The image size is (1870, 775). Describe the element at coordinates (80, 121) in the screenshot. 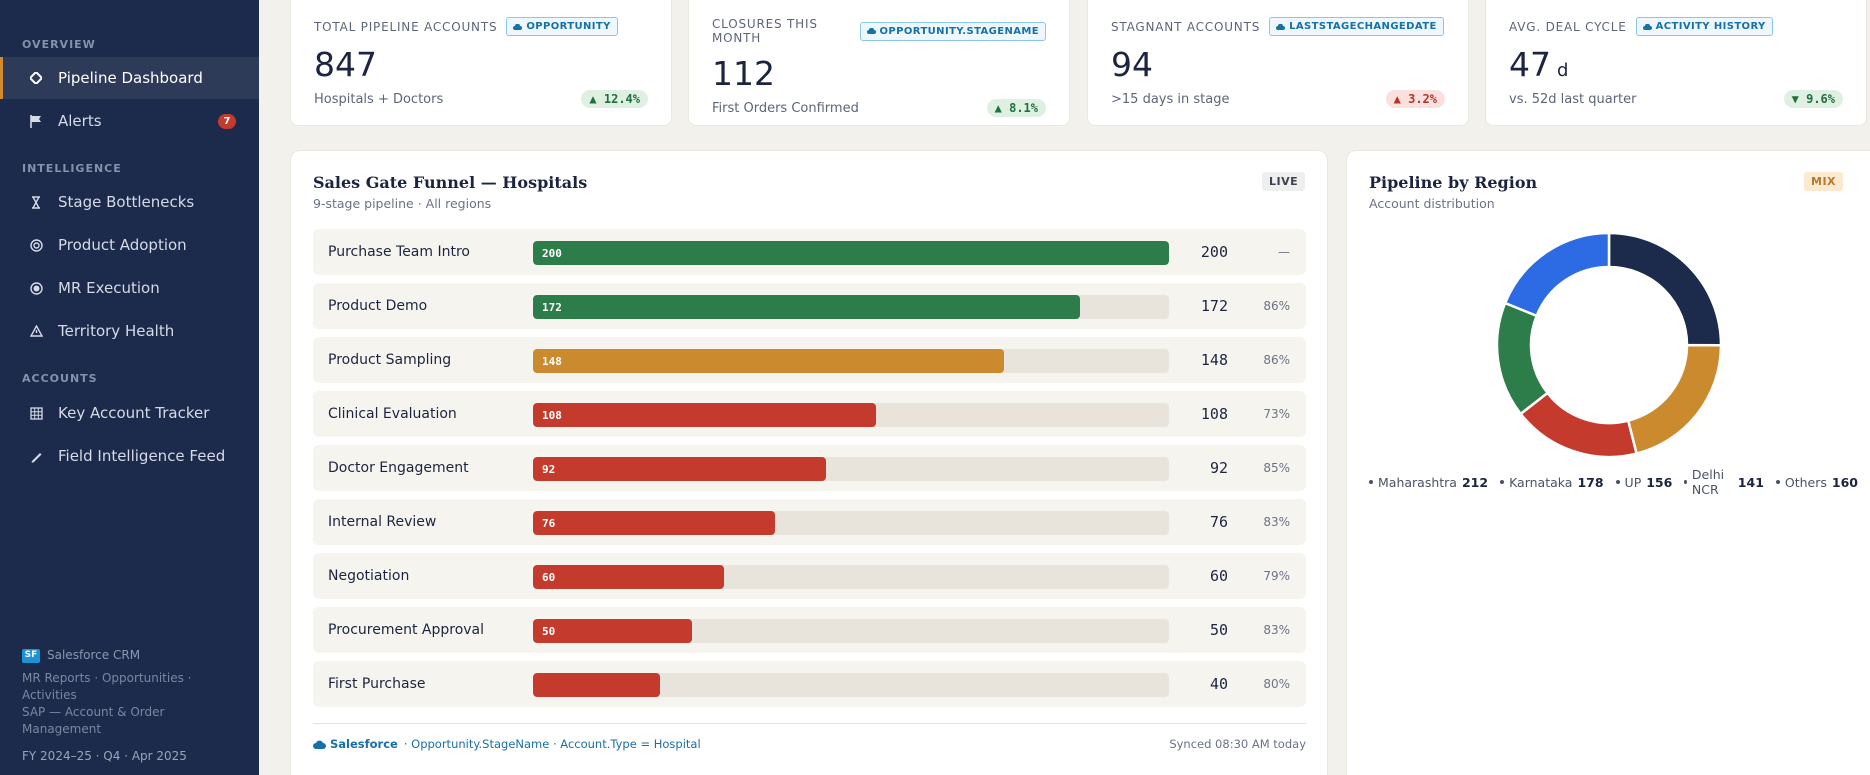

I see `sidebar-item-label: Alerts` at that location.